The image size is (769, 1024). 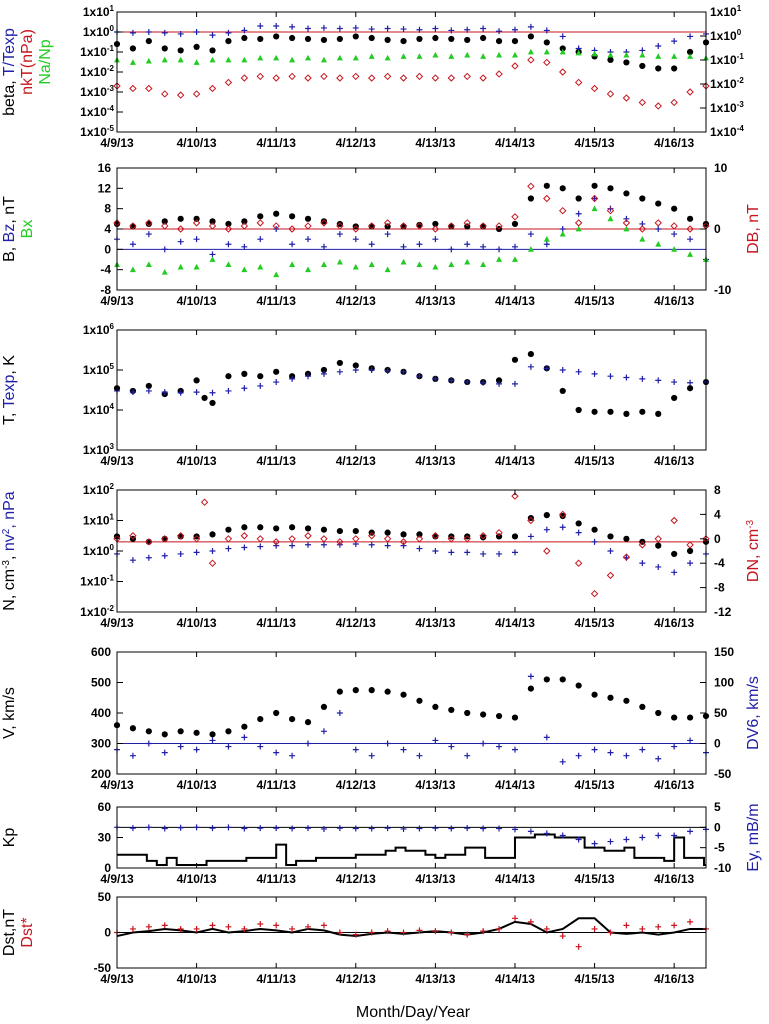 What do you see at coordinates (356, 623) in the screenshot?
I see `x-tick-label: 4/12/13` at bounding box center [356, 623].